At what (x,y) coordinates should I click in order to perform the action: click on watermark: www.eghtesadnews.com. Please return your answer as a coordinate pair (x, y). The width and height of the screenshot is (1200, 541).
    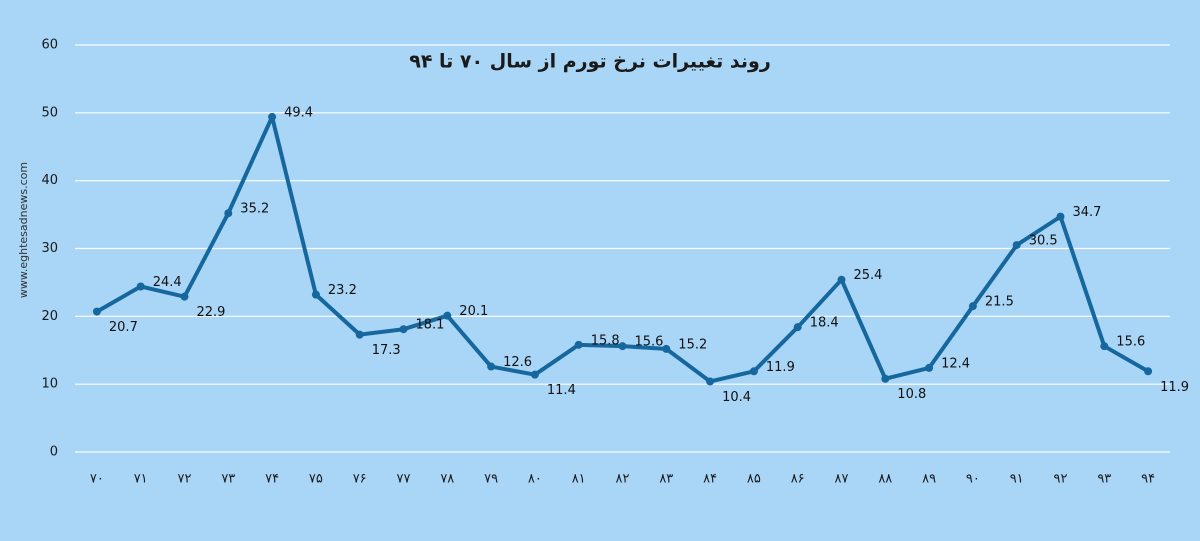
    Looking at the image, I should click on (23, 230).